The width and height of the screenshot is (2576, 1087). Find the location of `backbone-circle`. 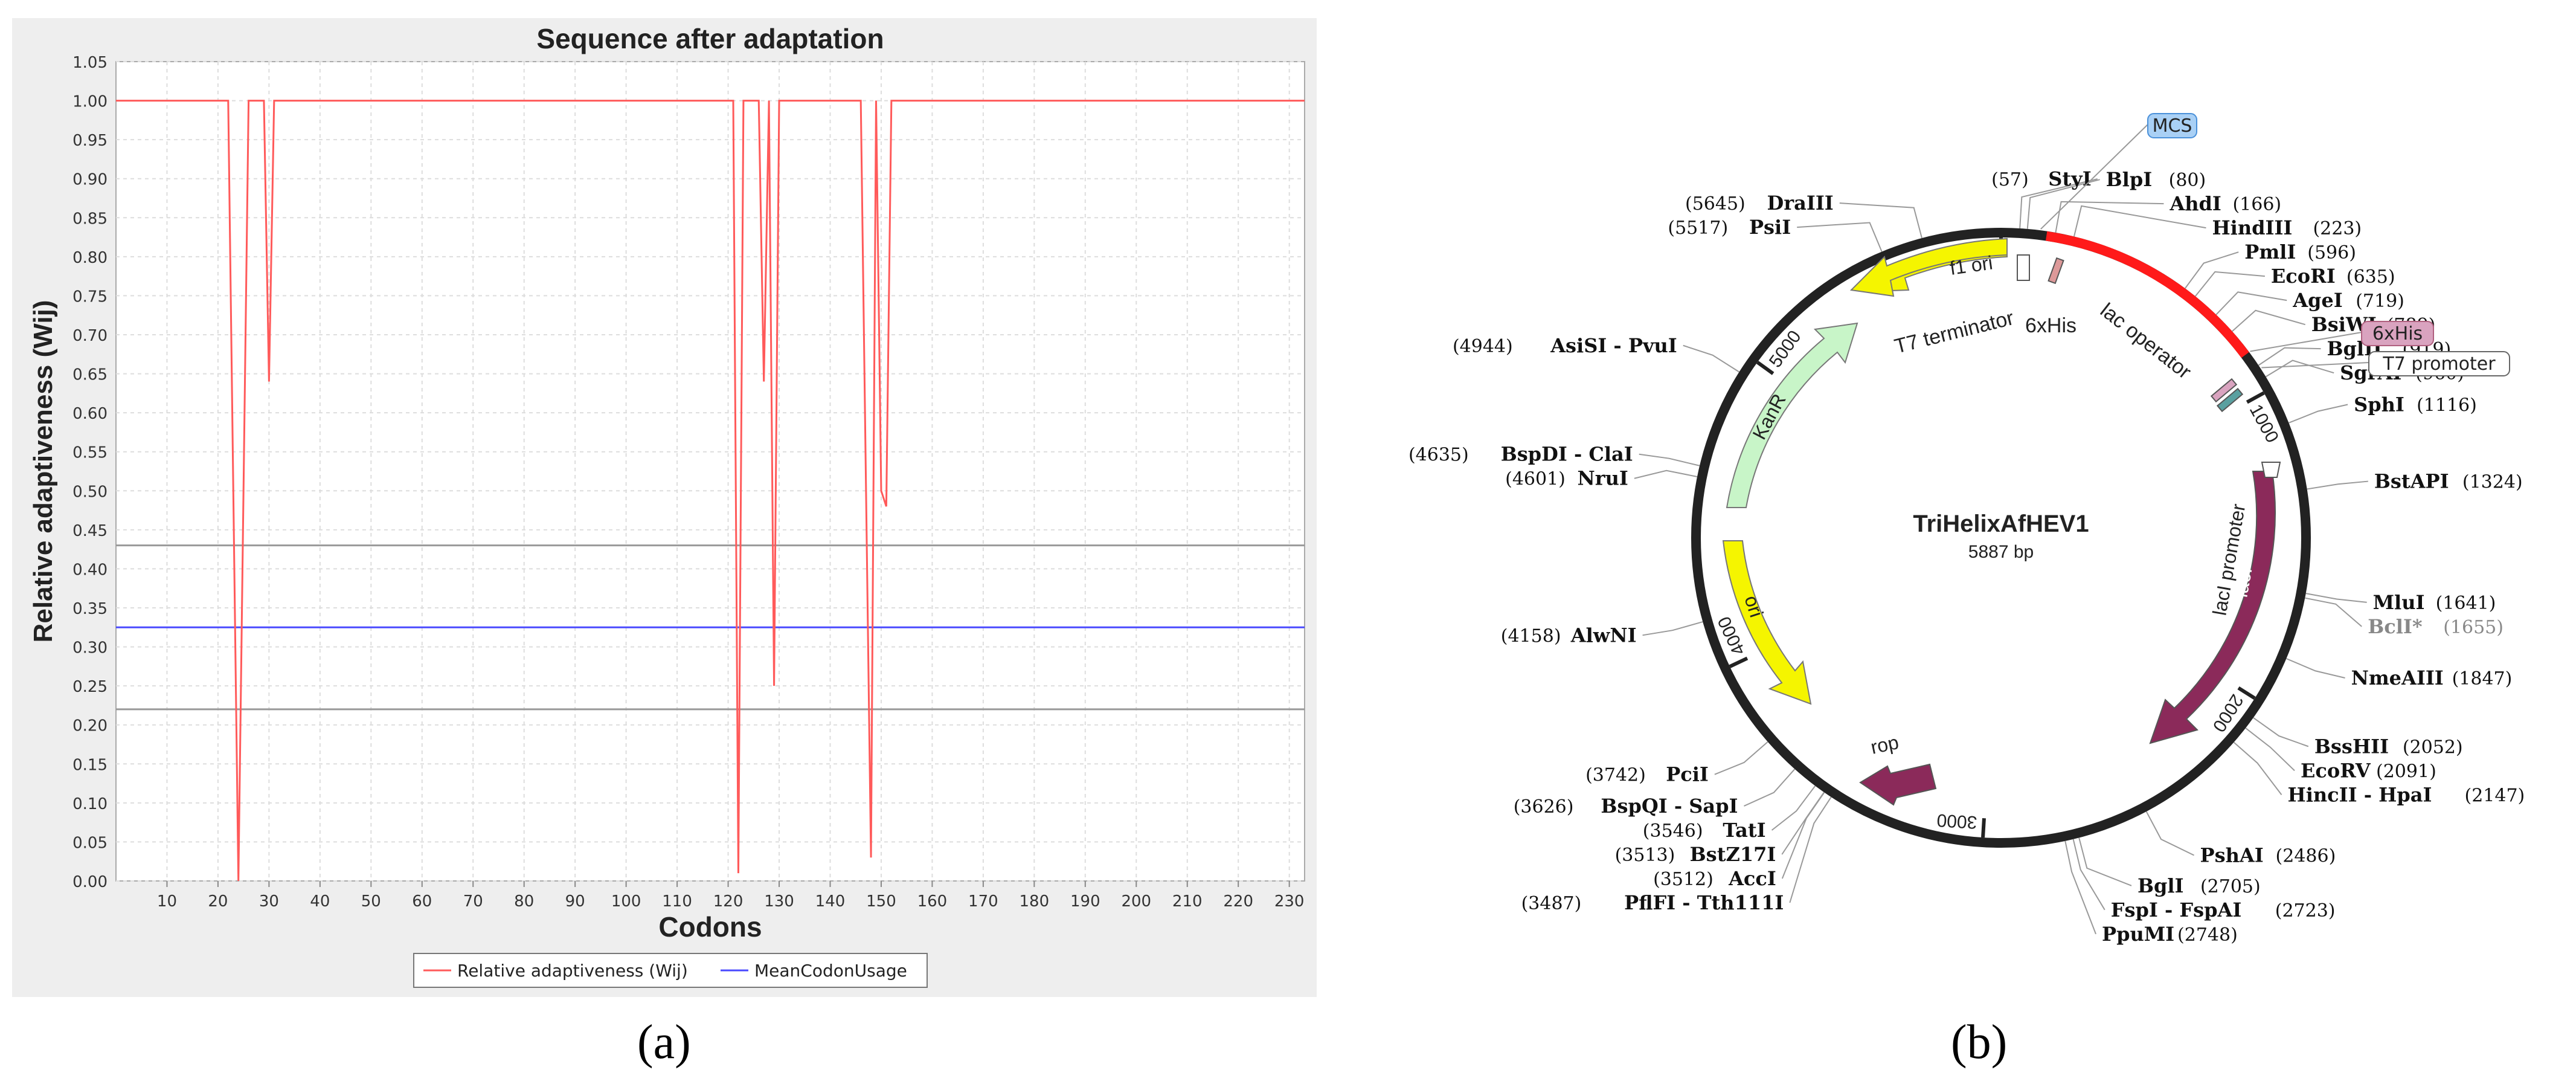

backbone-circle is located at coordinates (2001, 538).